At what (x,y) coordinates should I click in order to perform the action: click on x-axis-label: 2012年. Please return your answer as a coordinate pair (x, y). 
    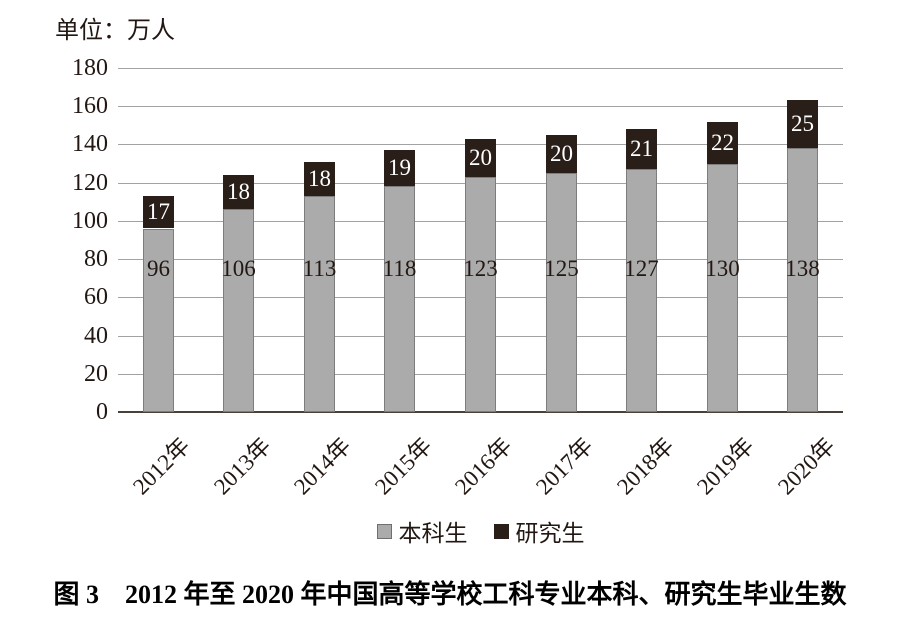
    Looking at the image, I should click on (161, 466).